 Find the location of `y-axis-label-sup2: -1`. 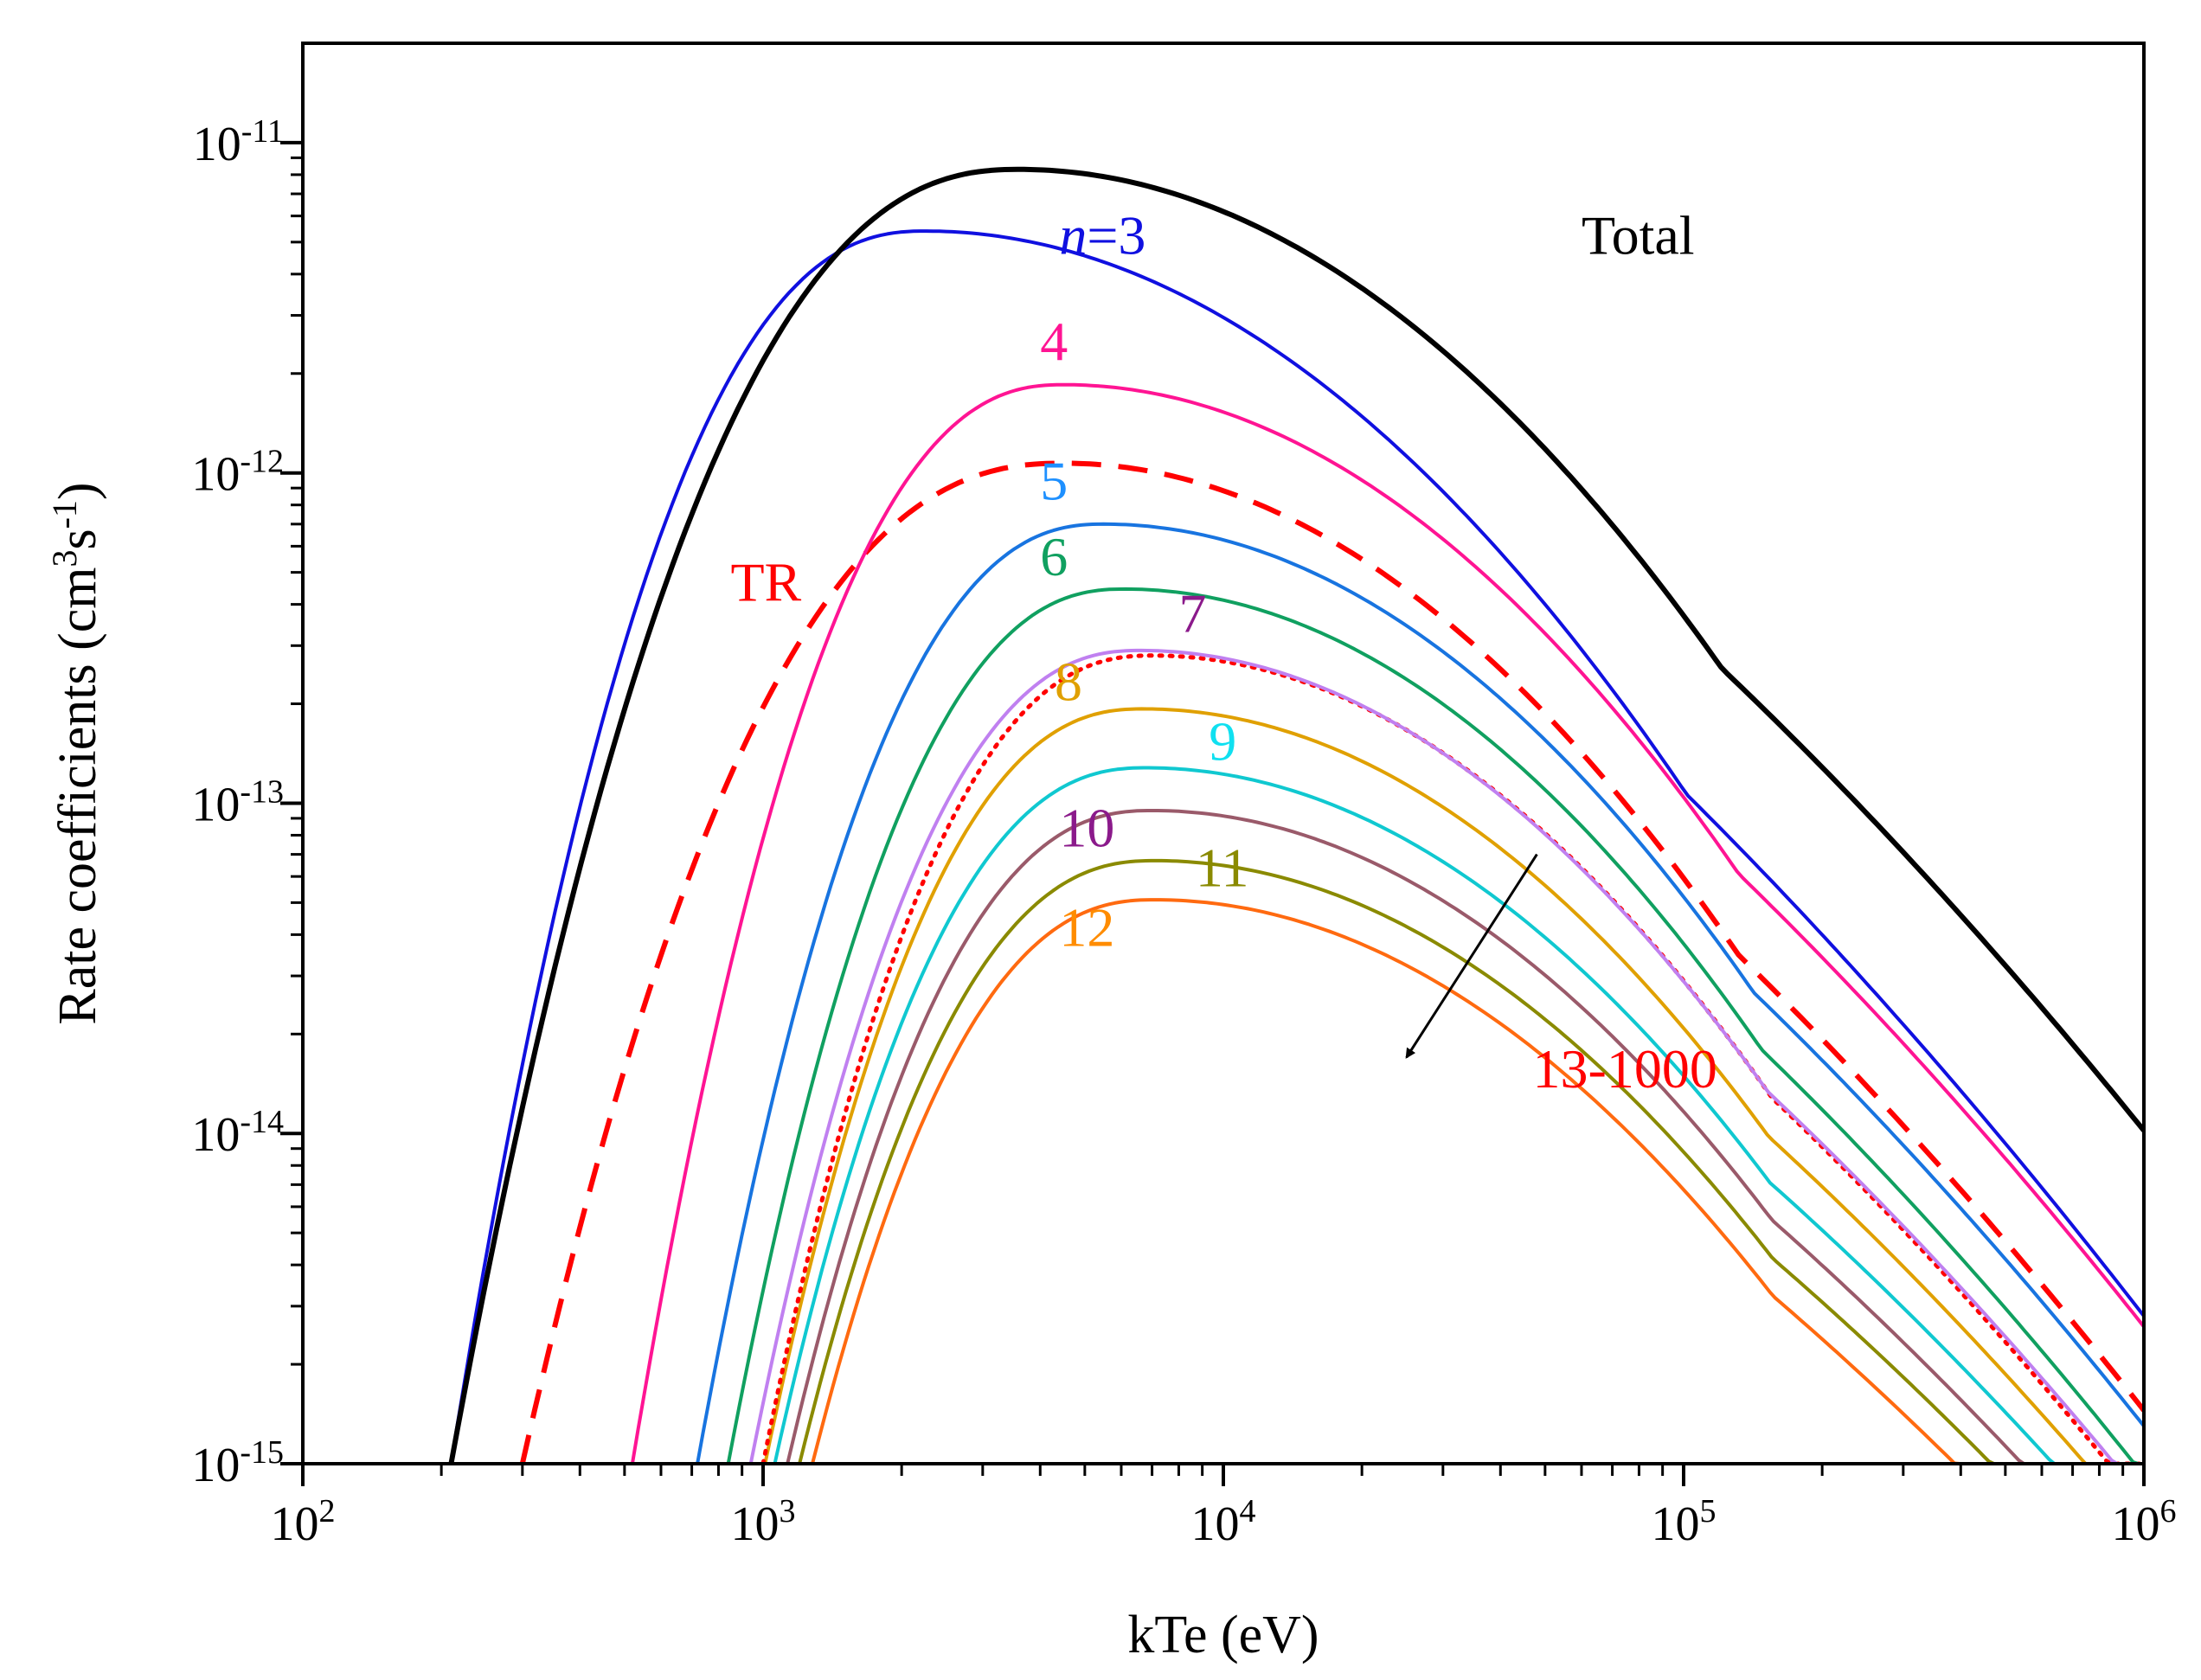

y-axis-label-sup2: -1 is located at coordinates (64, 514).